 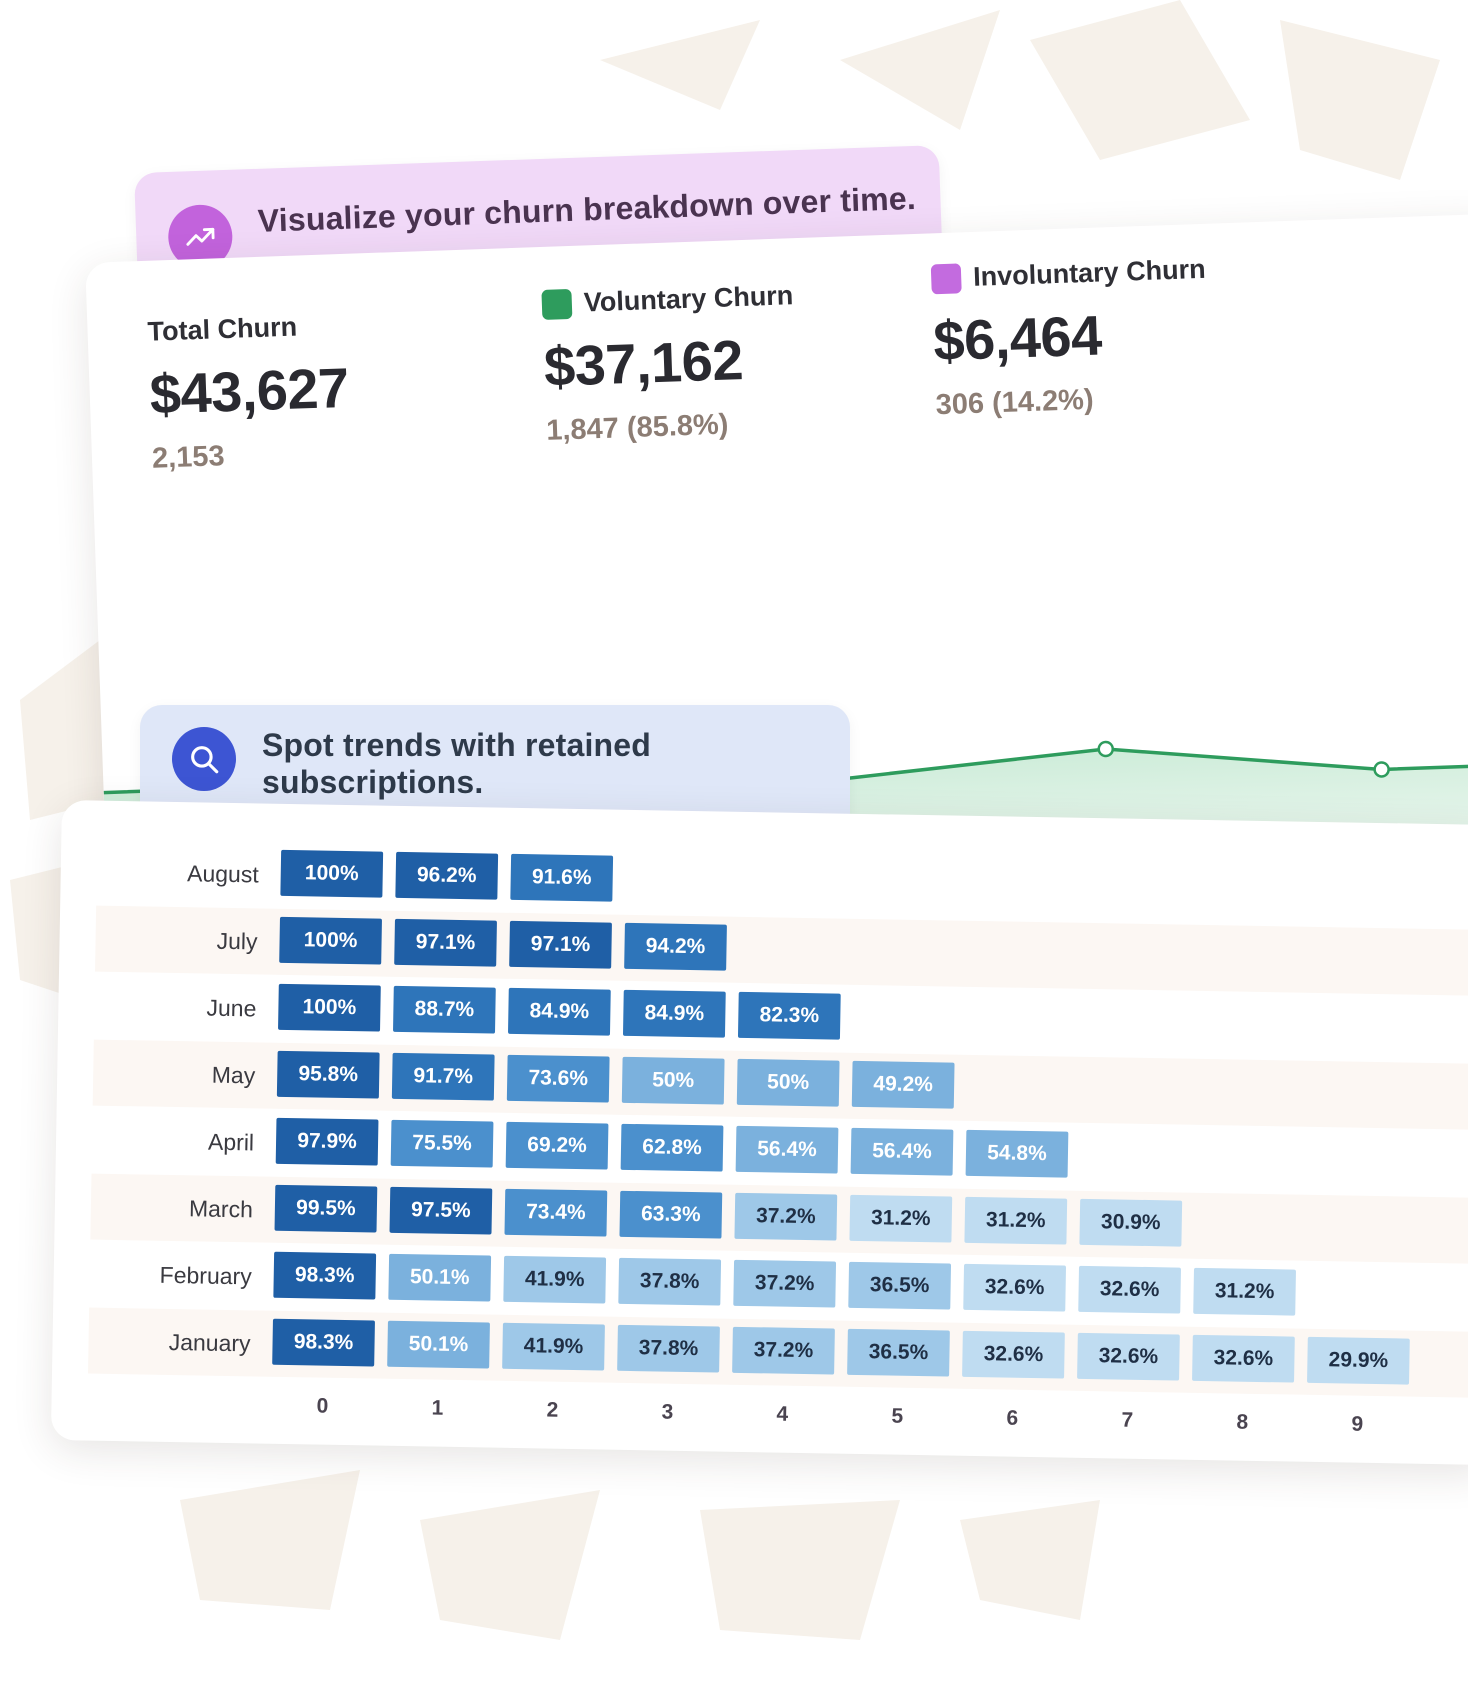 I want to click on total-churn-value: $43,627, so click(x=249, y=390).